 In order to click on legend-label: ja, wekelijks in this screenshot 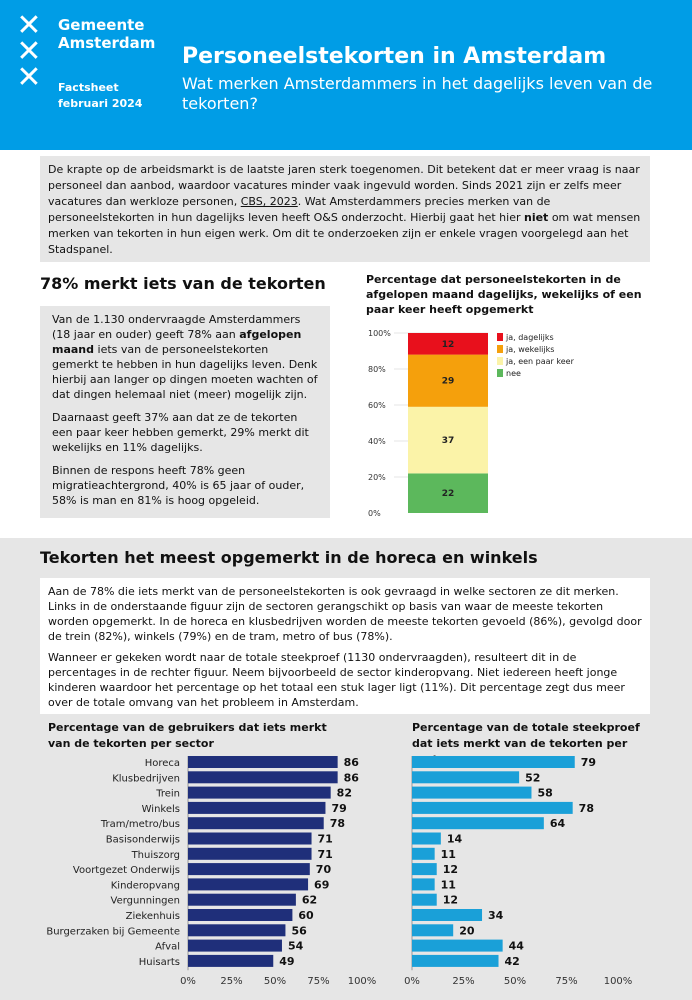, I will do `click(529, 349)`.